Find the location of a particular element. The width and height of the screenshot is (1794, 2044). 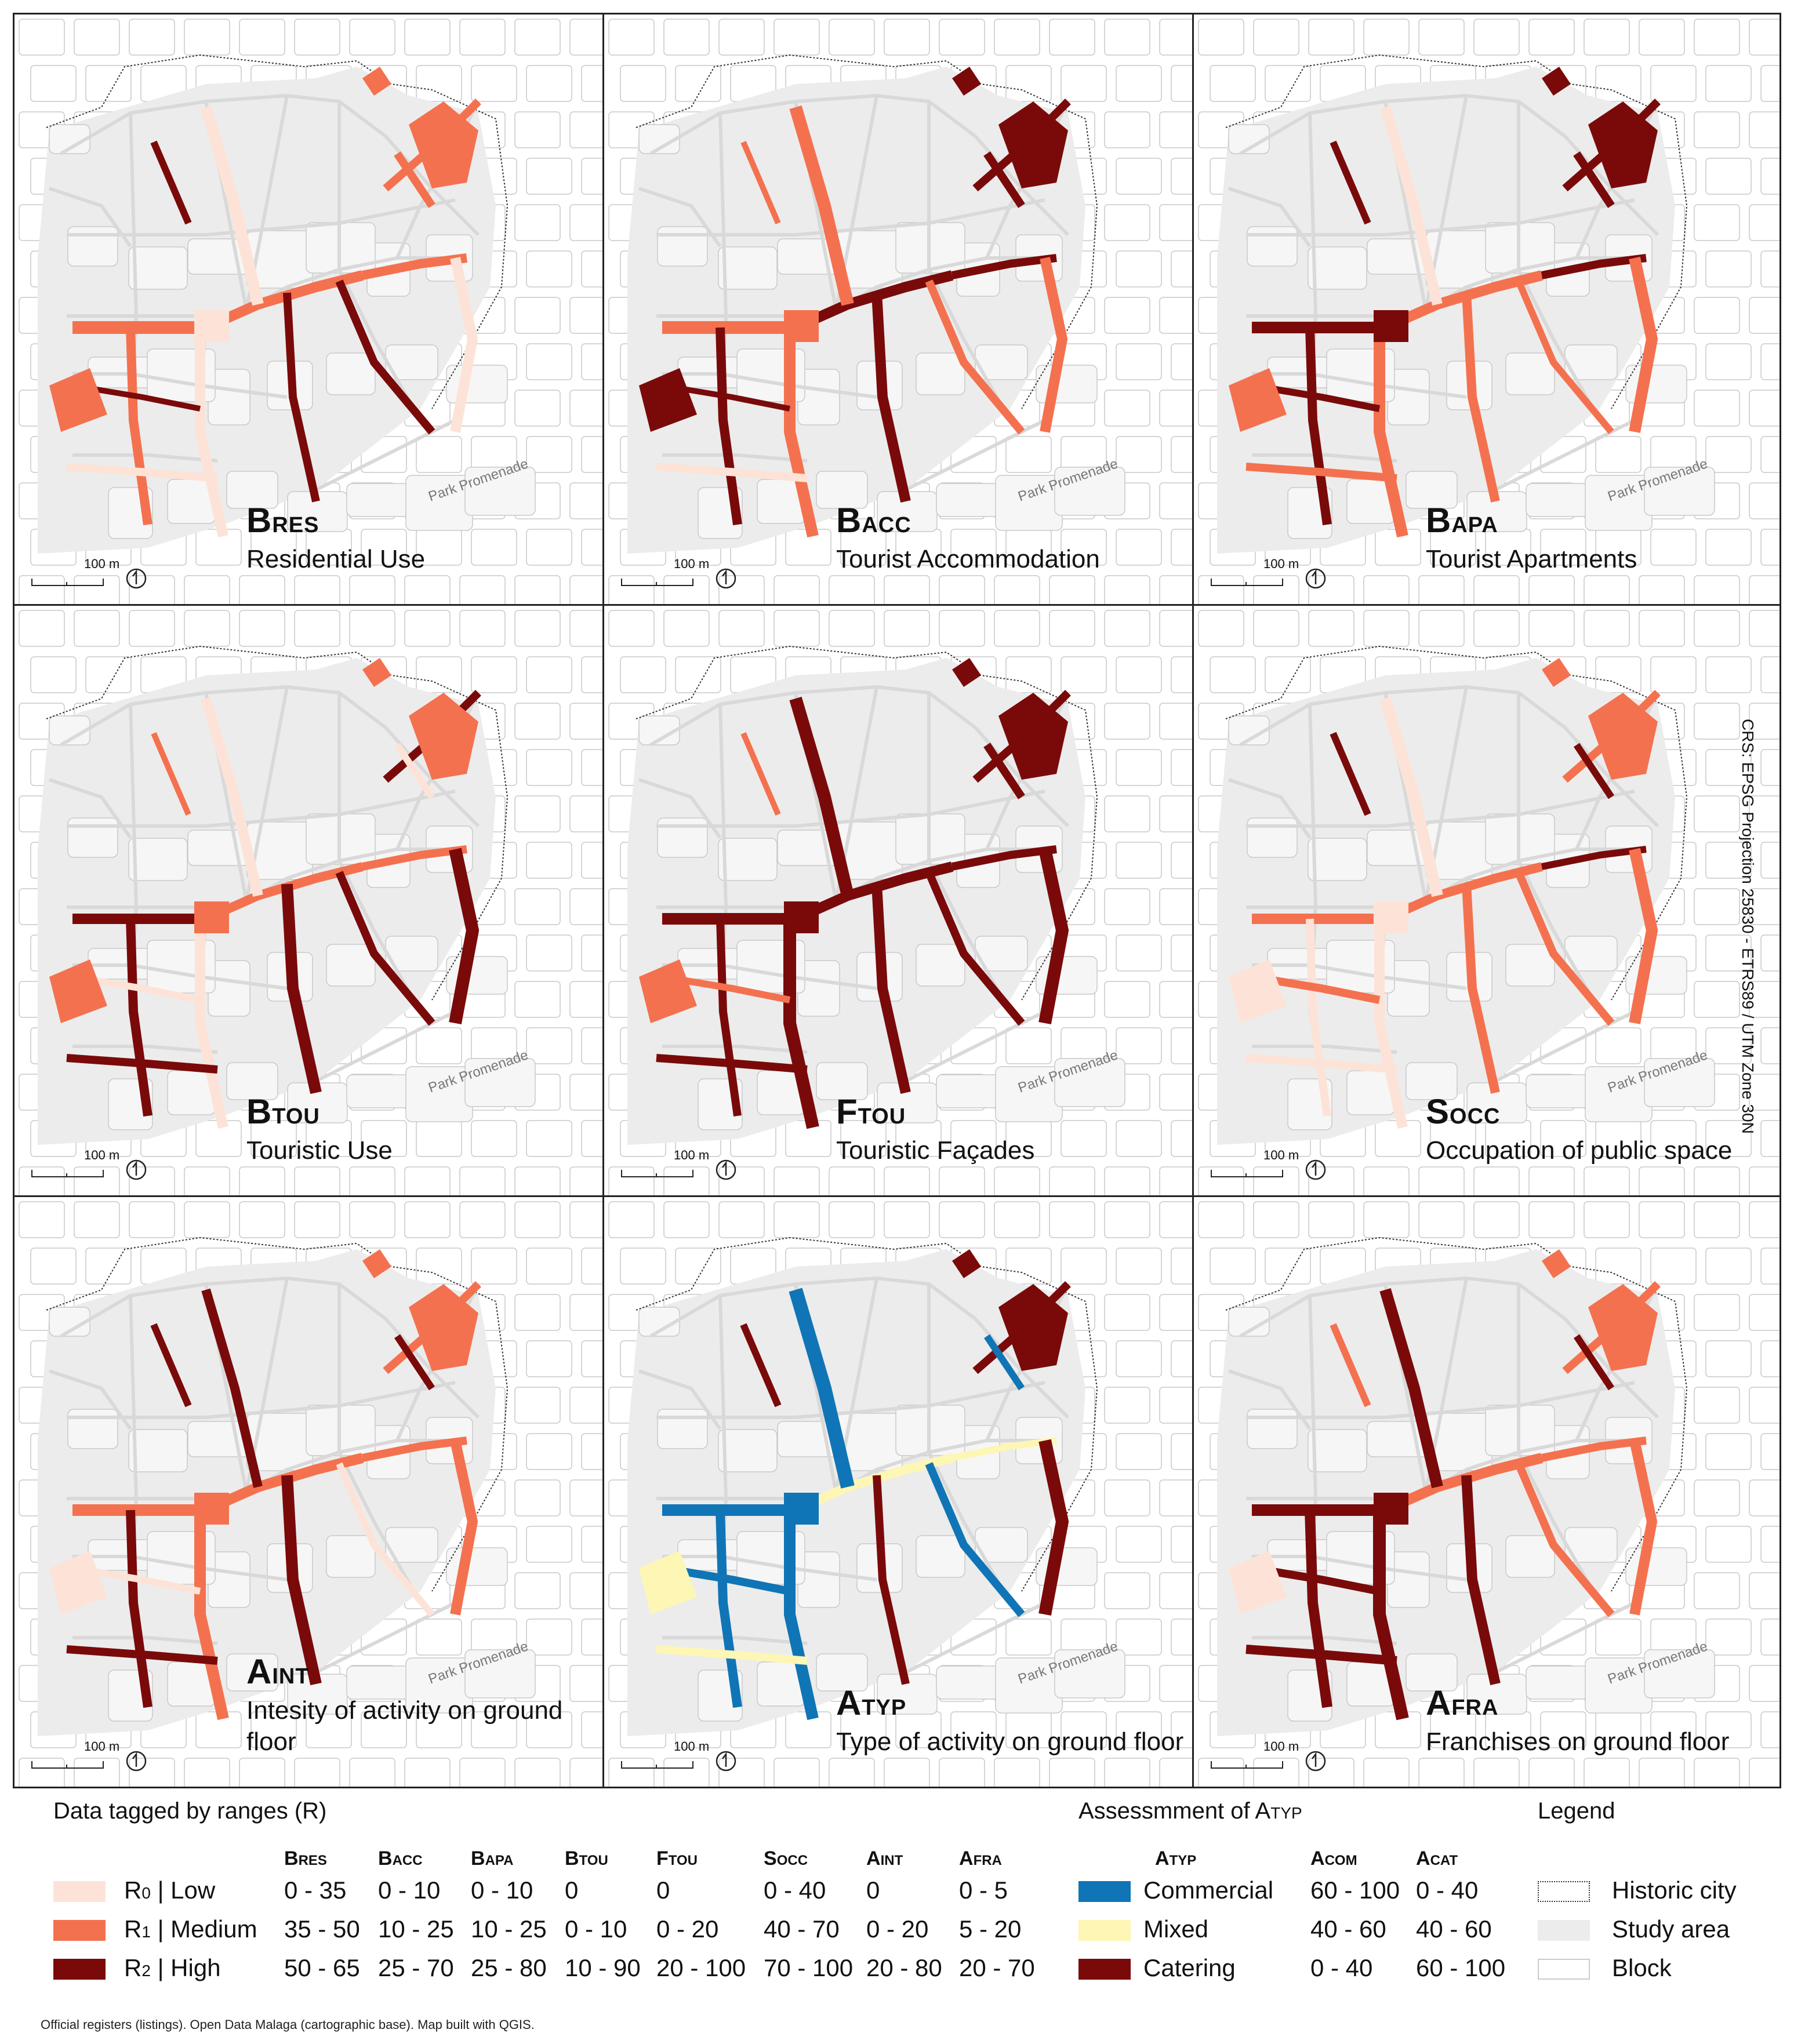

panel-name: Occupation of public space is located at coordinates (1580, 1150).